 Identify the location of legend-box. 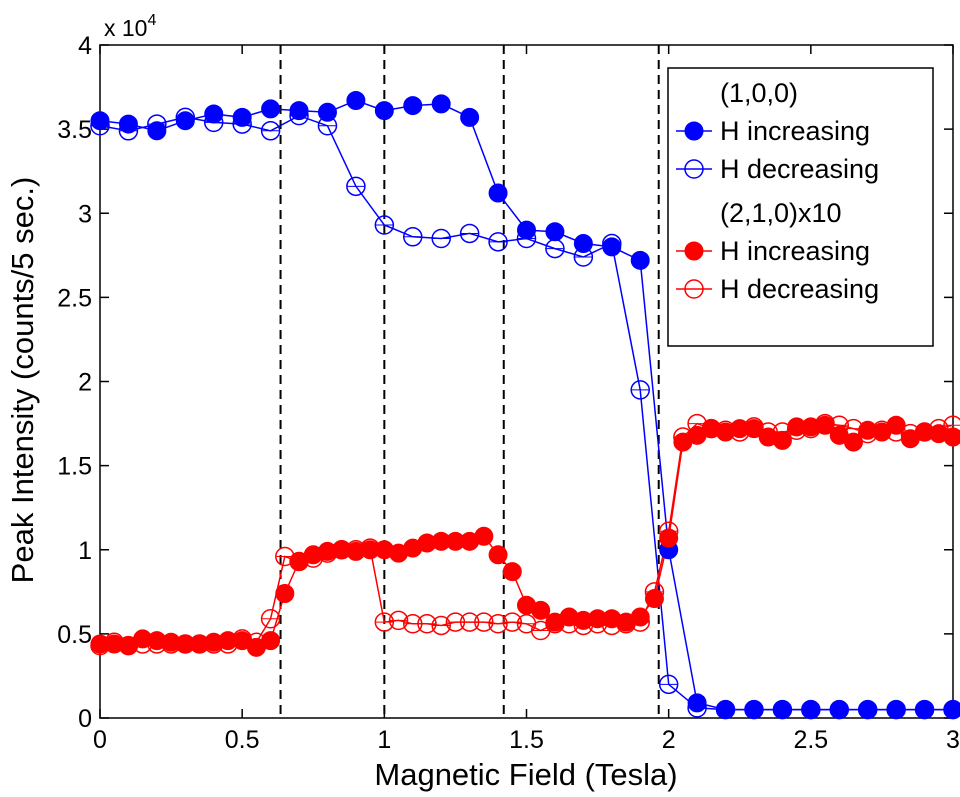
(800, 207).